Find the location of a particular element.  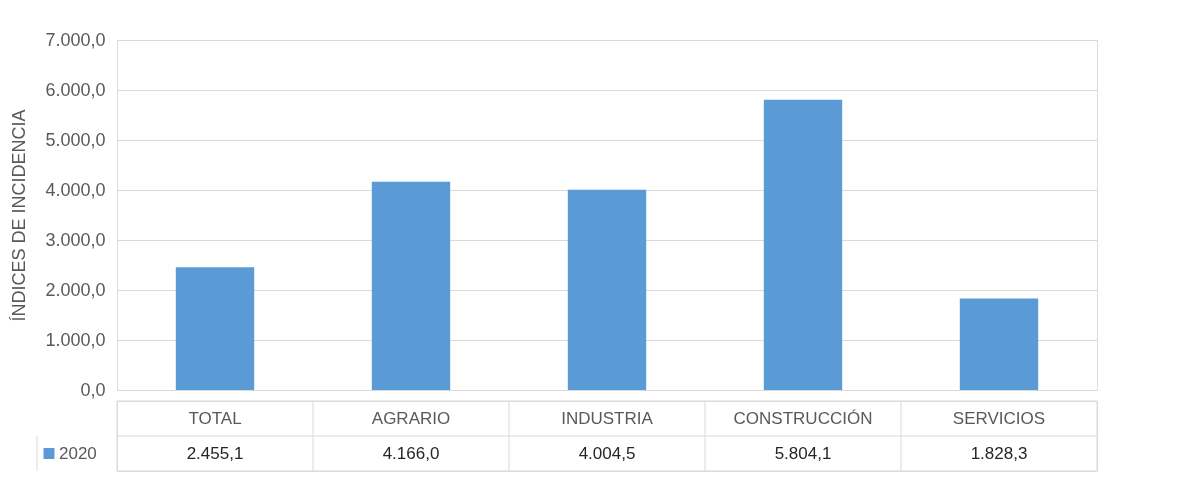

x-tick-label: TOTAL is located at coordinates (215, 418).